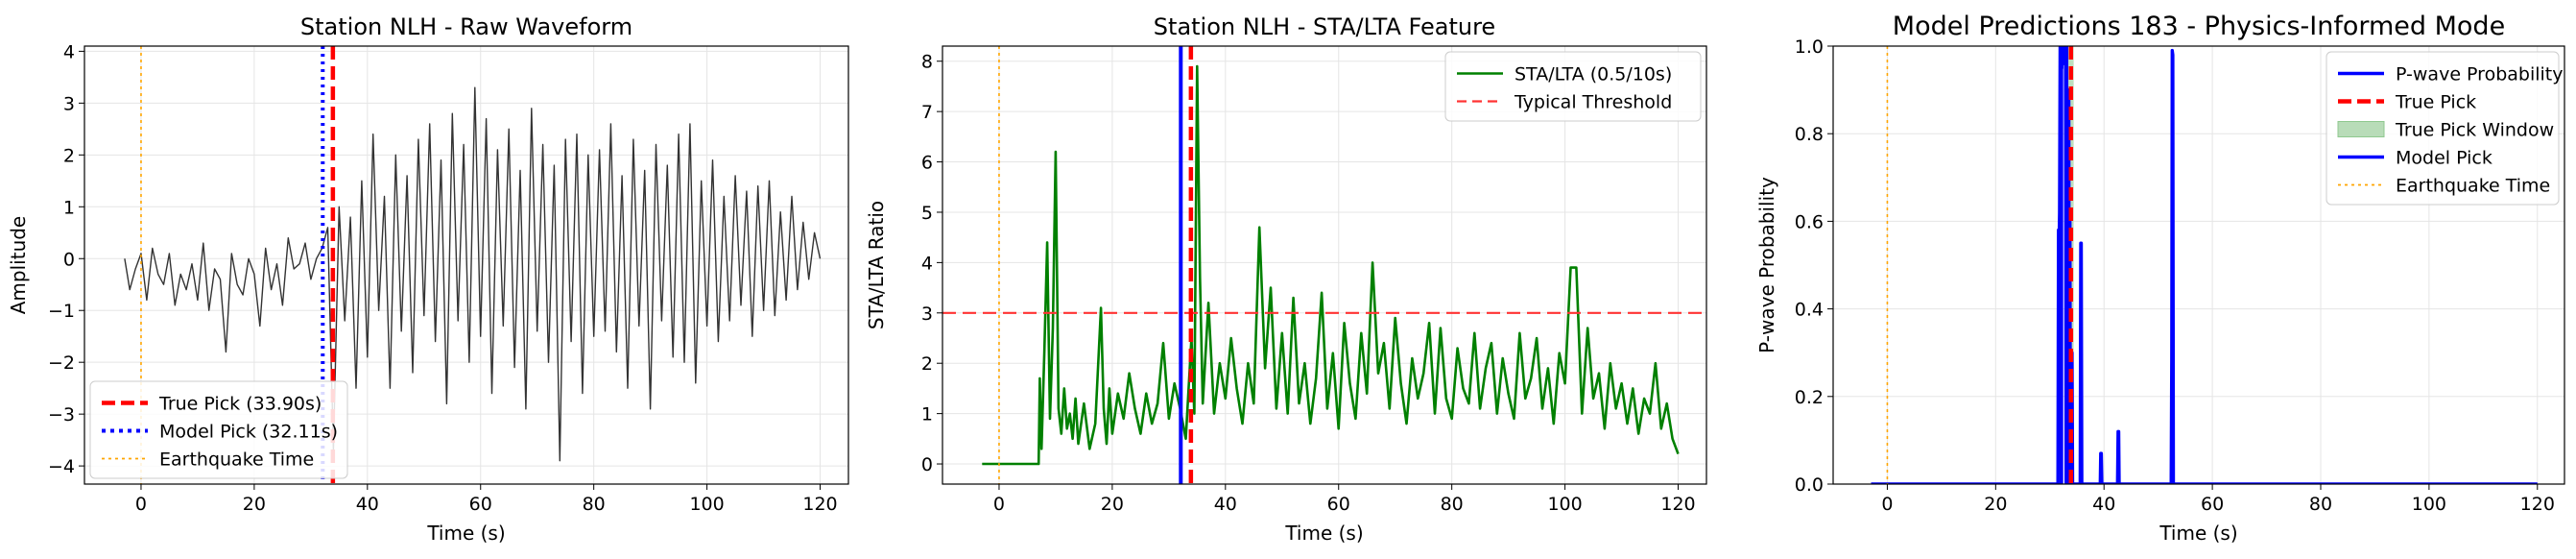 The image size is (2576, 559). What do you see at coordinates (1809, 310) in the screenshot?
I see `predictions-y-tick-label: 0.4` at bounding box center [1809, 310].